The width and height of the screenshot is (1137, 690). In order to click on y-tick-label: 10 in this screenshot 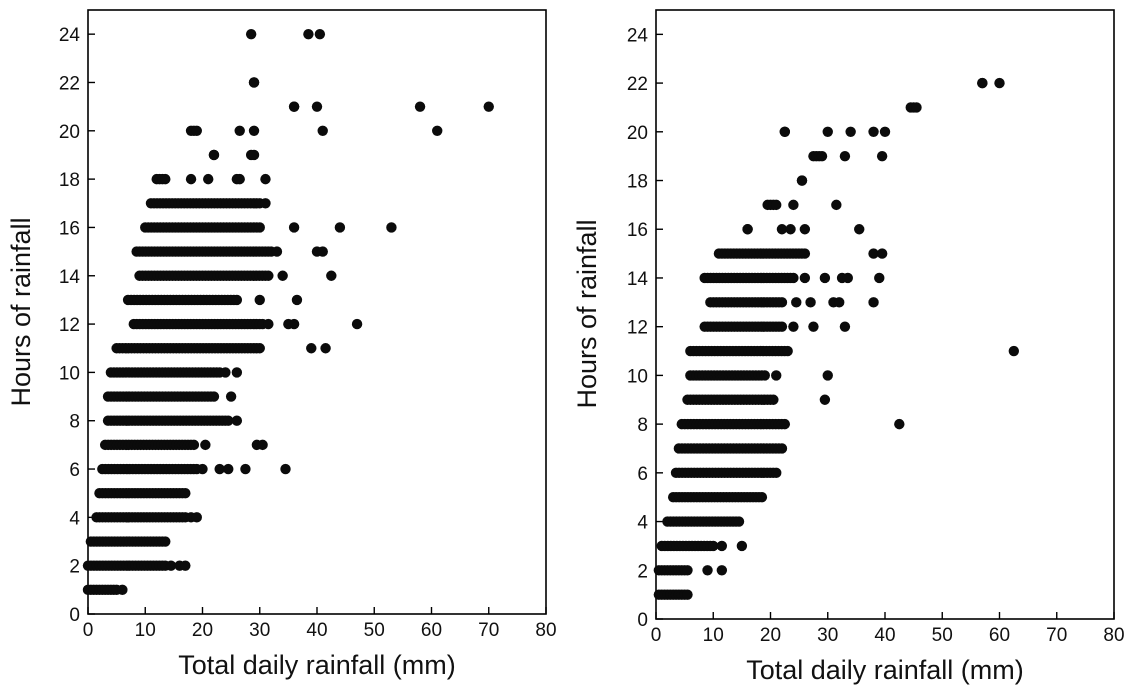, I will do `click(69, 373)`.